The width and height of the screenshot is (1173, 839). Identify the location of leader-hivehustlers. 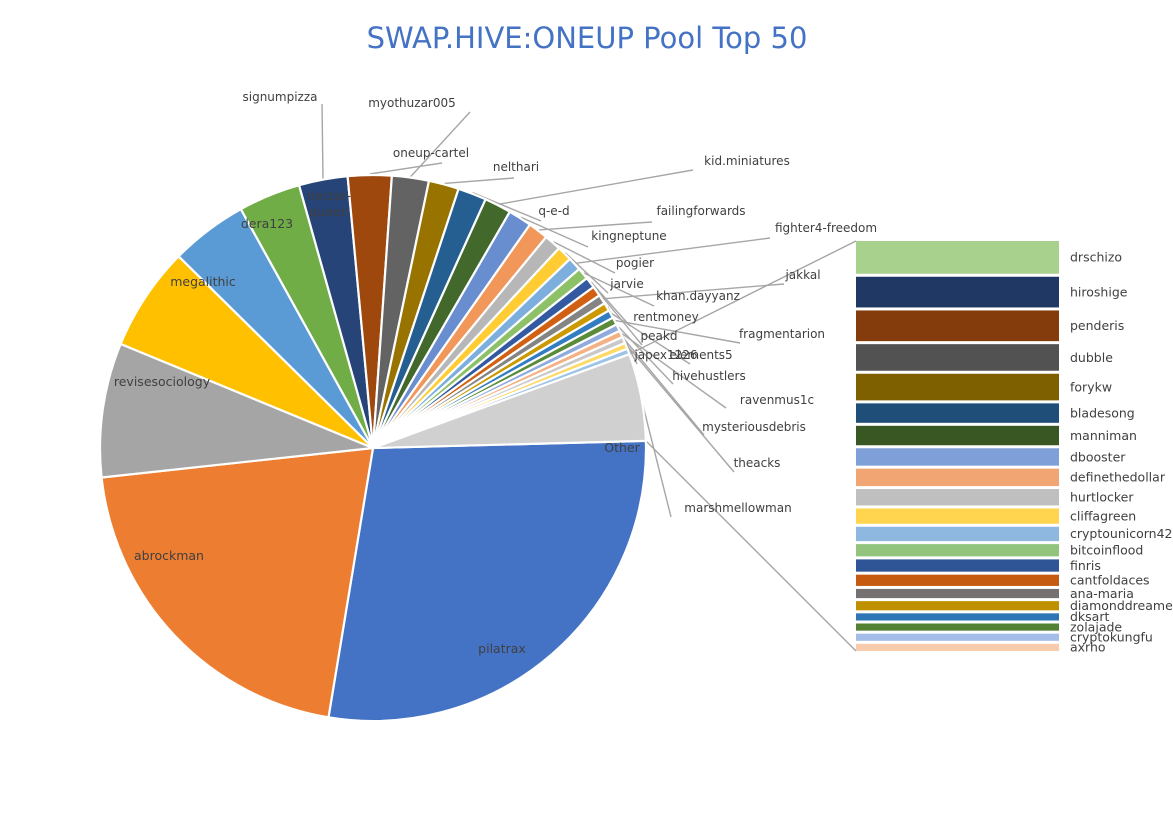
(646, 355).